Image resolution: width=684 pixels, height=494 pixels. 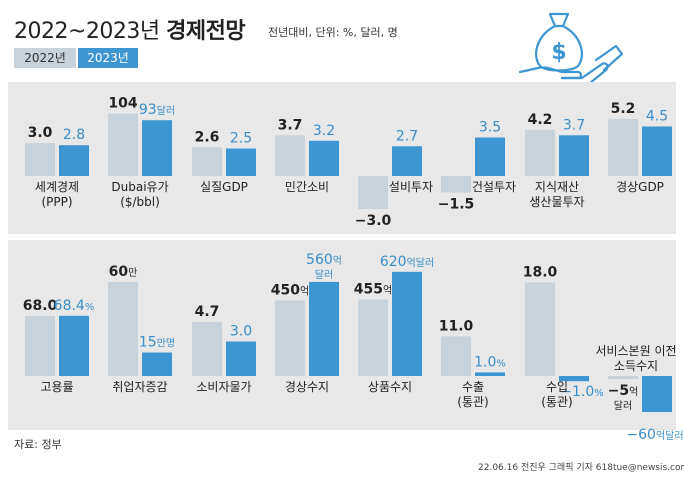 I want to click on value-label-2023-10: 3.0, so click(x=241, y=332).